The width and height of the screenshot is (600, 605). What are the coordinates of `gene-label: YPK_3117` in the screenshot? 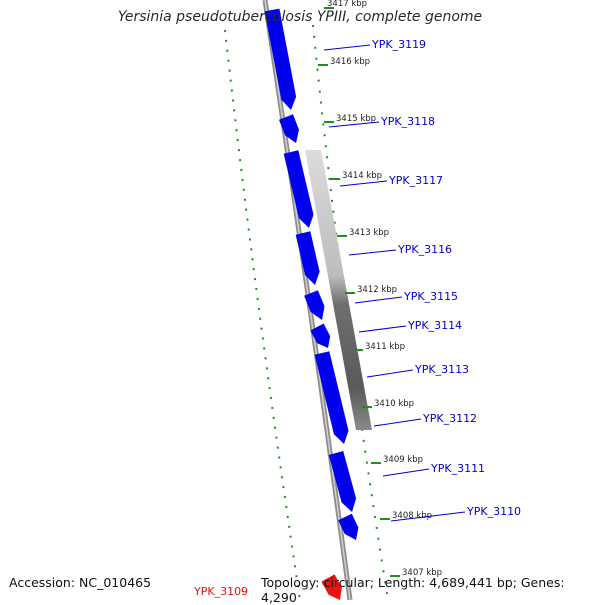 It's located at (415, 180).